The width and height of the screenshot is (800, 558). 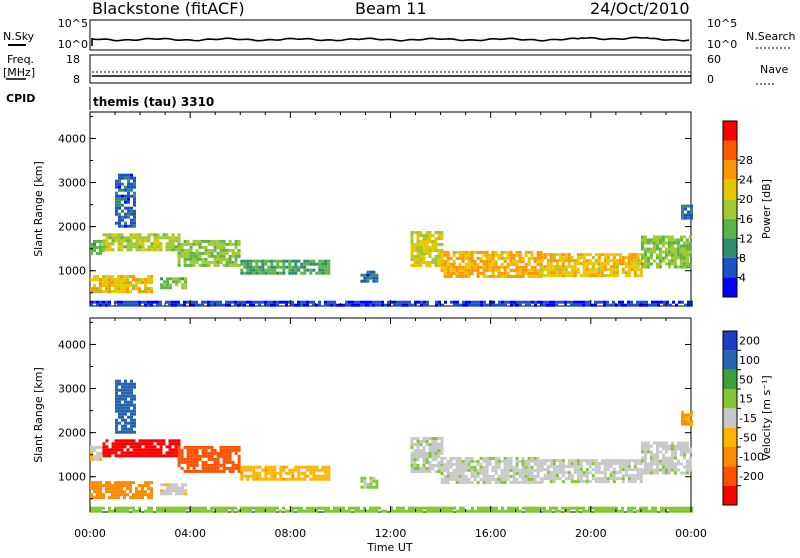 What do you see at coordinates (730, 457) in the screenshot?
I see `velocity-colorbar-swatch` at bounding box center [730, 457].